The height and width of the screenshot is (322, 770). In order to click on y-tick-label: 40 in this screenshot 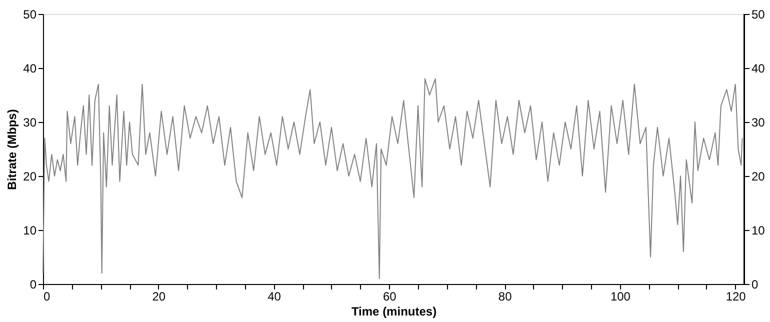, I will do `click(30, 69)`.